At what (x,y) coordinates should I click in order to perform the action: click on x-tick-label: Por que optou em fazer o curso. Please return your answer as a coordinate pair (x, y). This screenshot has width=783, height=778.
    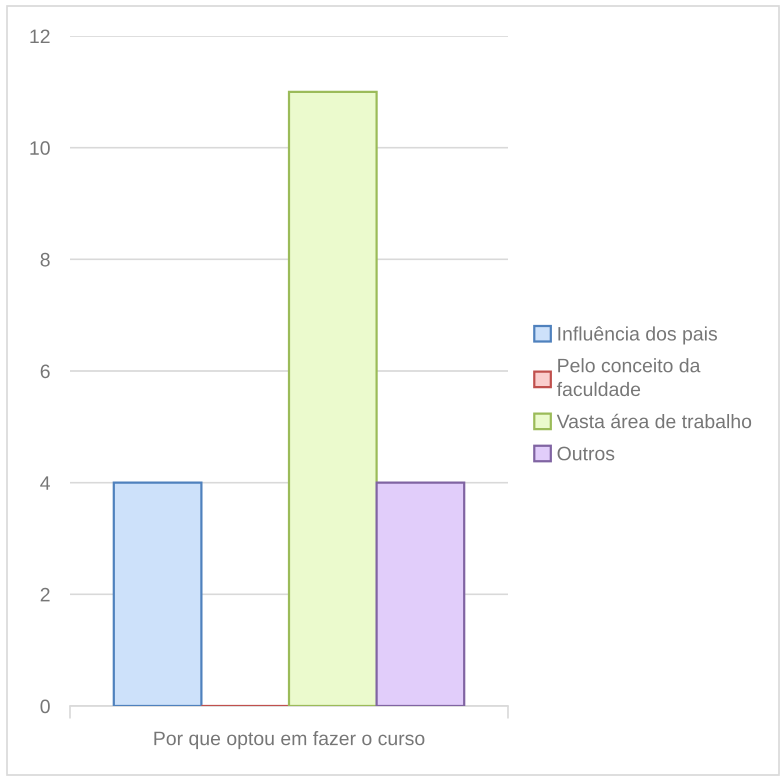
    Looking at the image, I should click on (289, 740).